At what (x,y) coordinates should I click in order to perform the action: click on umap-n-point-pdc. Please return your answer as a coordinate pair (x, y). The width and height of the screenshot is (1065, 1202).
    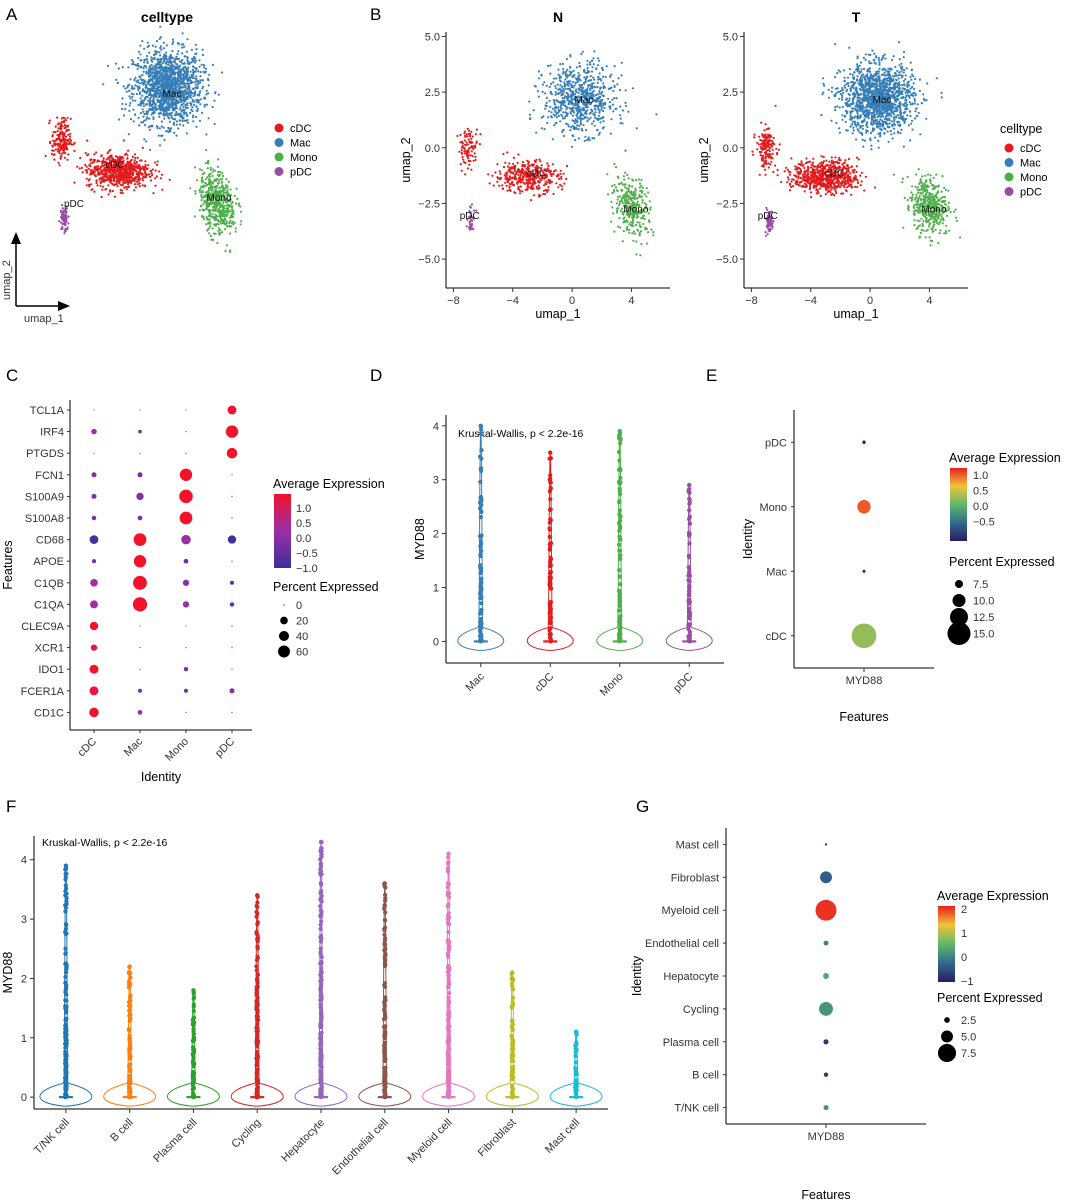
    Looking at the image, I should click on (471, 224).